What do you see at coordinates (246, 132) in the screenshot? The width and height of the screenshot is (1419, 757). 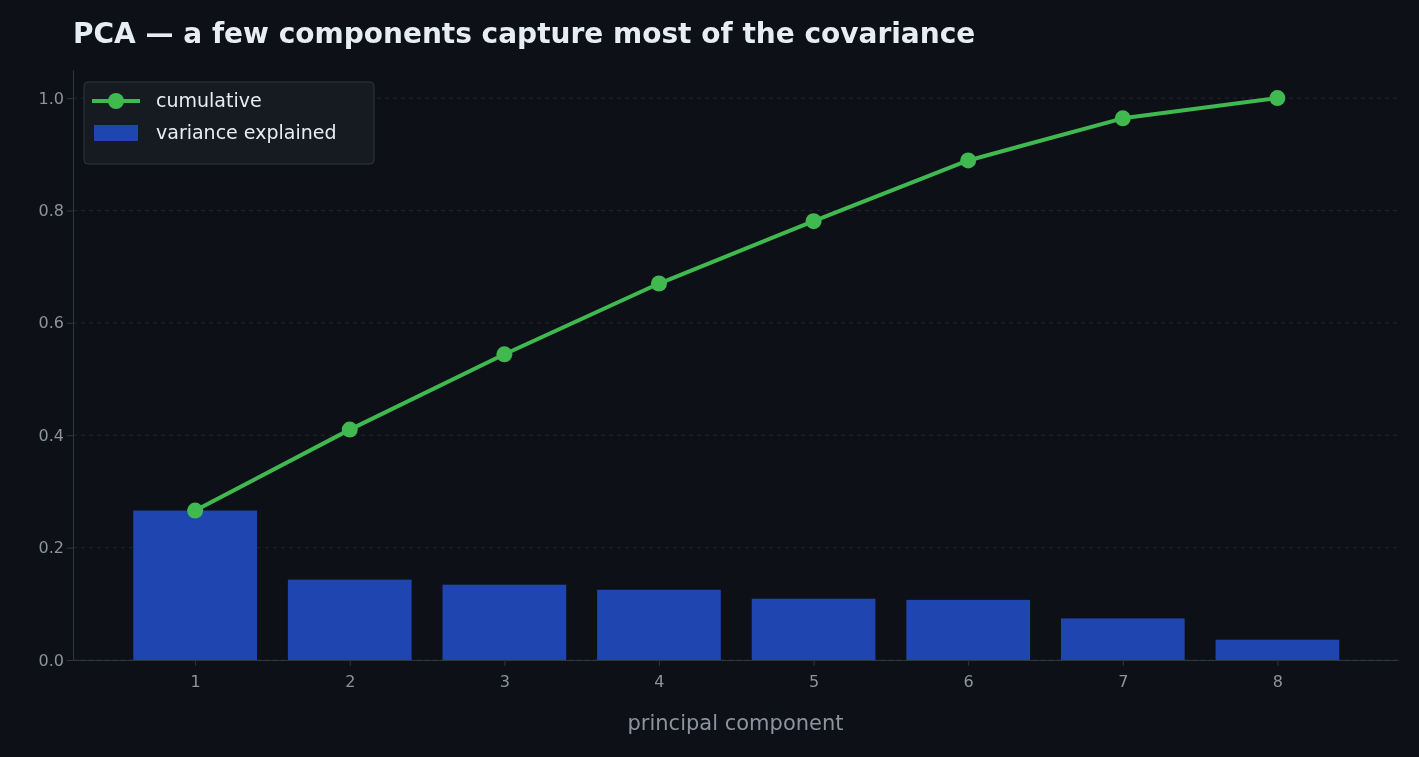 I see `legend-label: variance explained` at bounding box center [246, 132].